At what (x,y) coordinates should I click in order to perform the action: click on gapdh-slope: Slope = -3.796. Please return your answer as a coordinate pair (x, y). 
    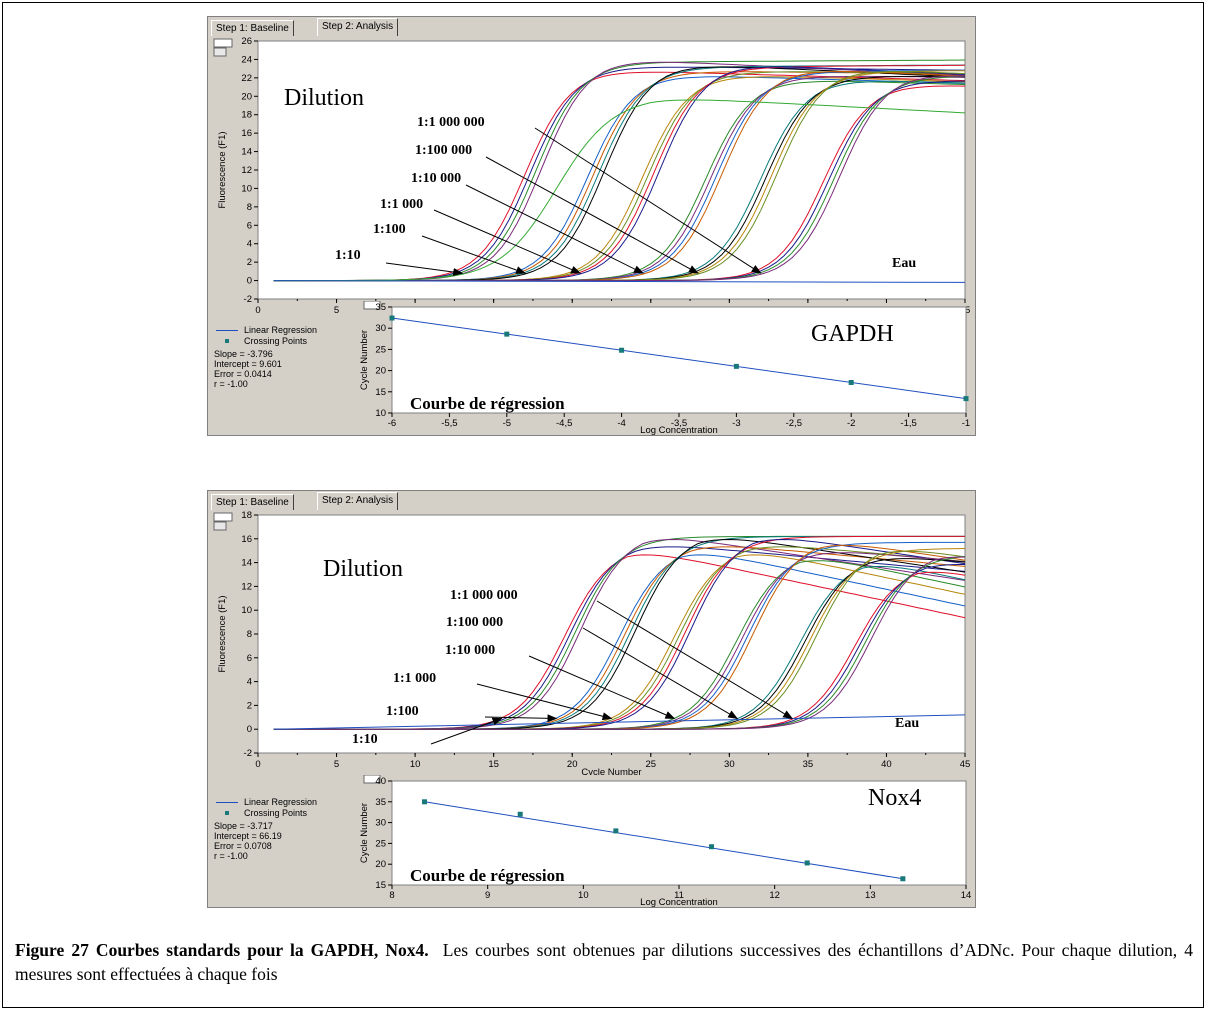
    Looking at the image, I should click on (243, 354).